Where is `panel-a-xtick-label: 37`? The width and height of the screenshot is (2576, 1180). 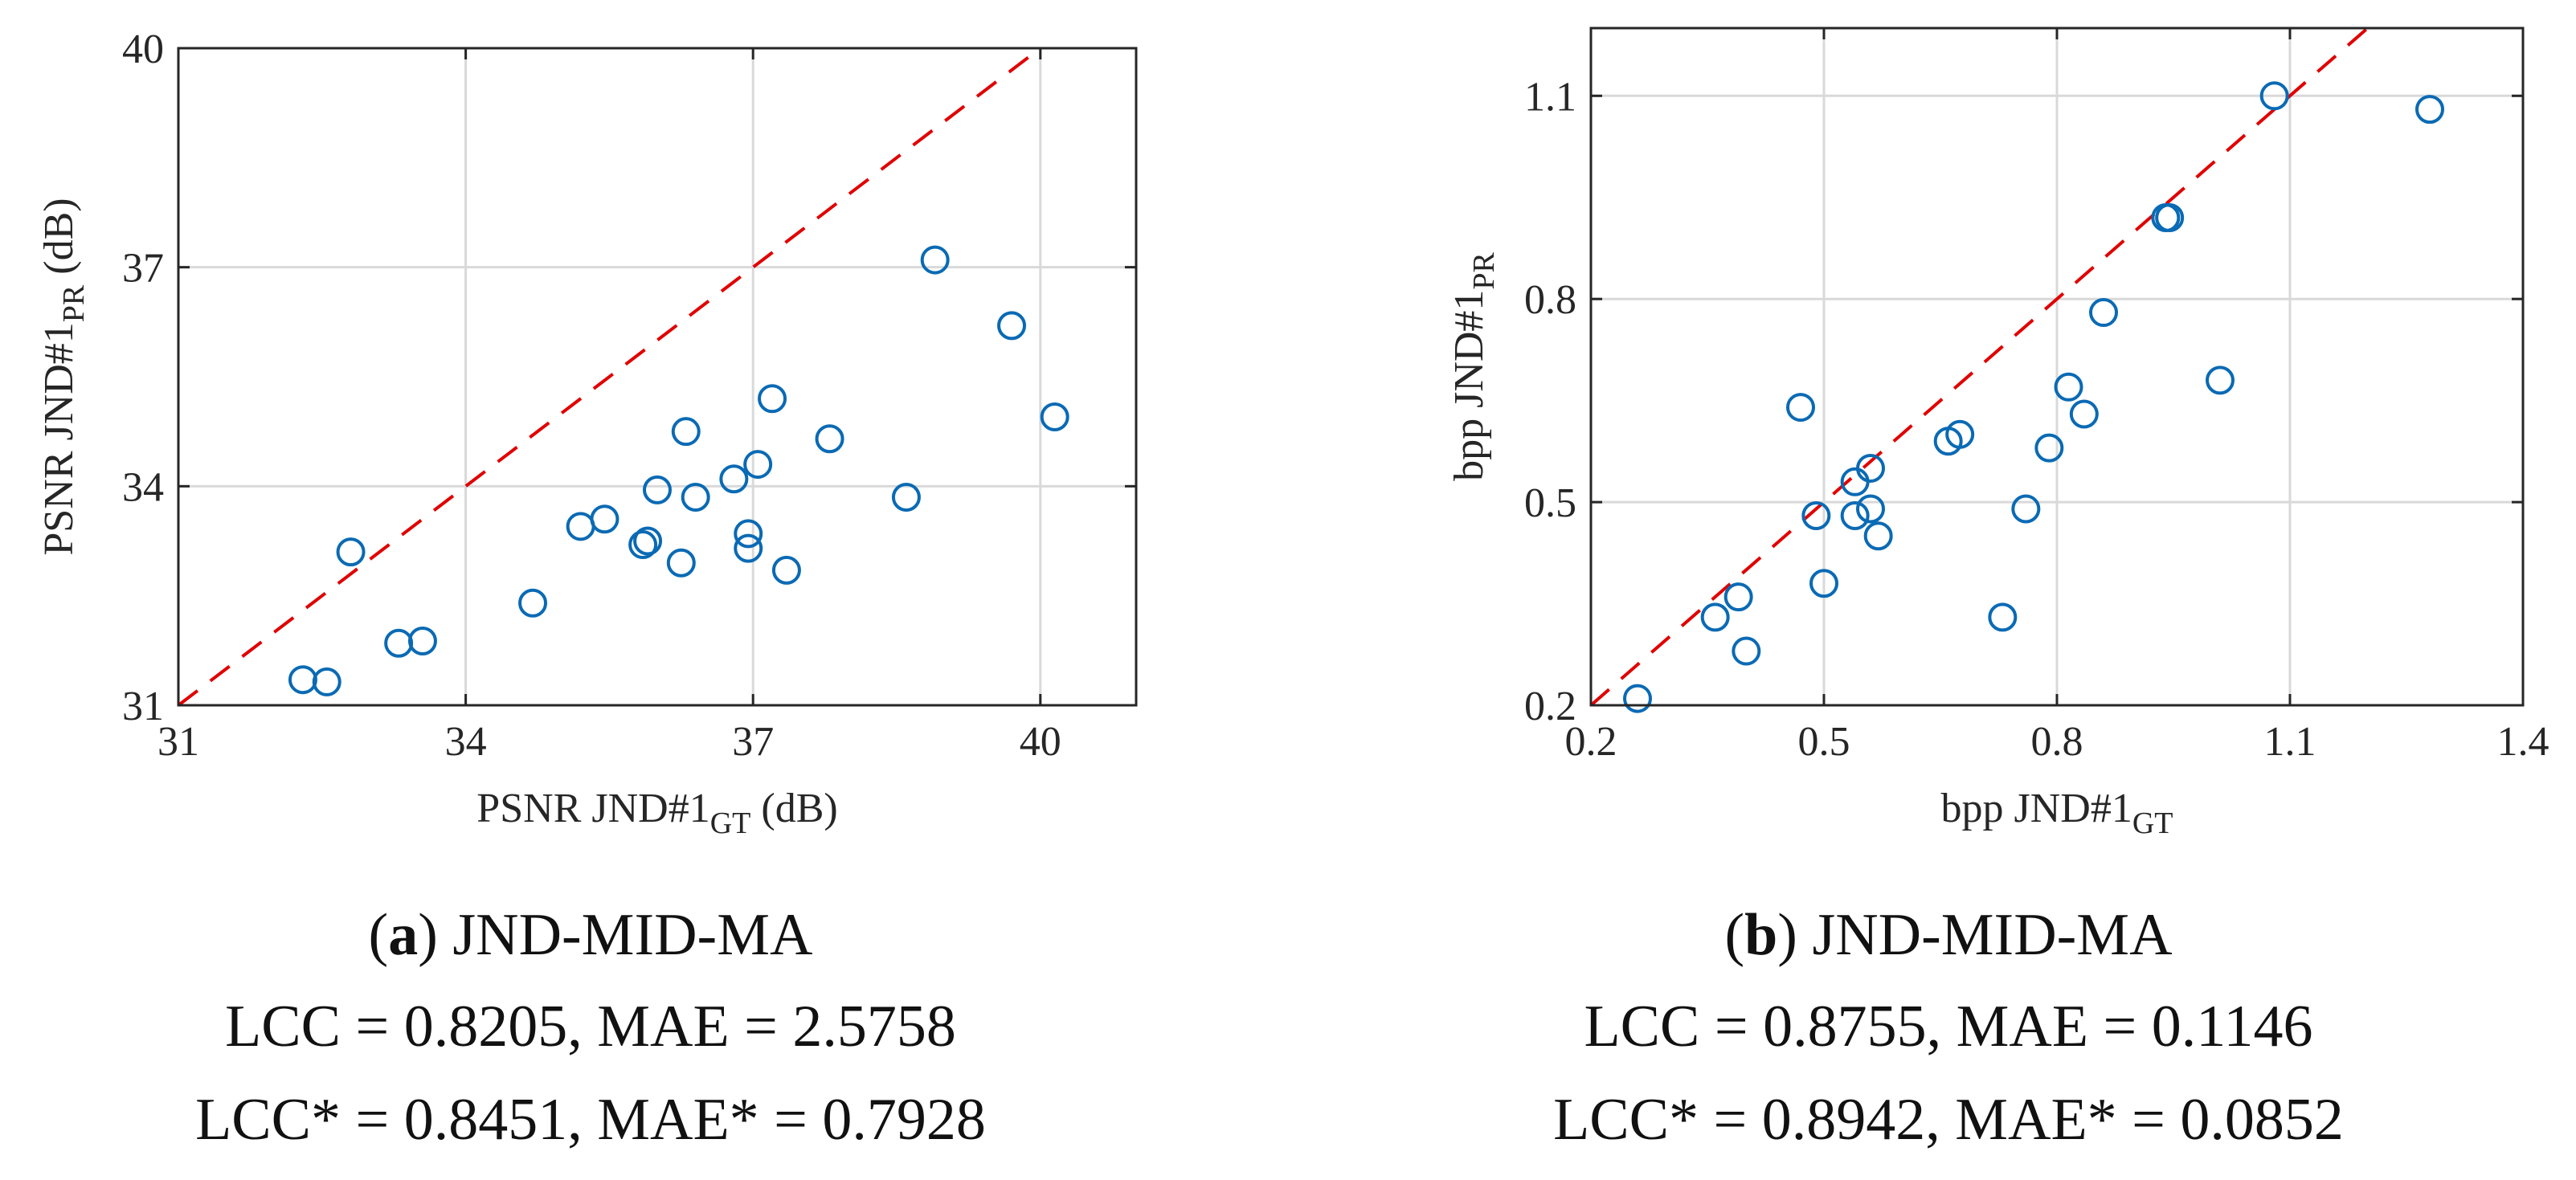 panel-a-xtick-label: 37 is located at coordinates (753, 742).